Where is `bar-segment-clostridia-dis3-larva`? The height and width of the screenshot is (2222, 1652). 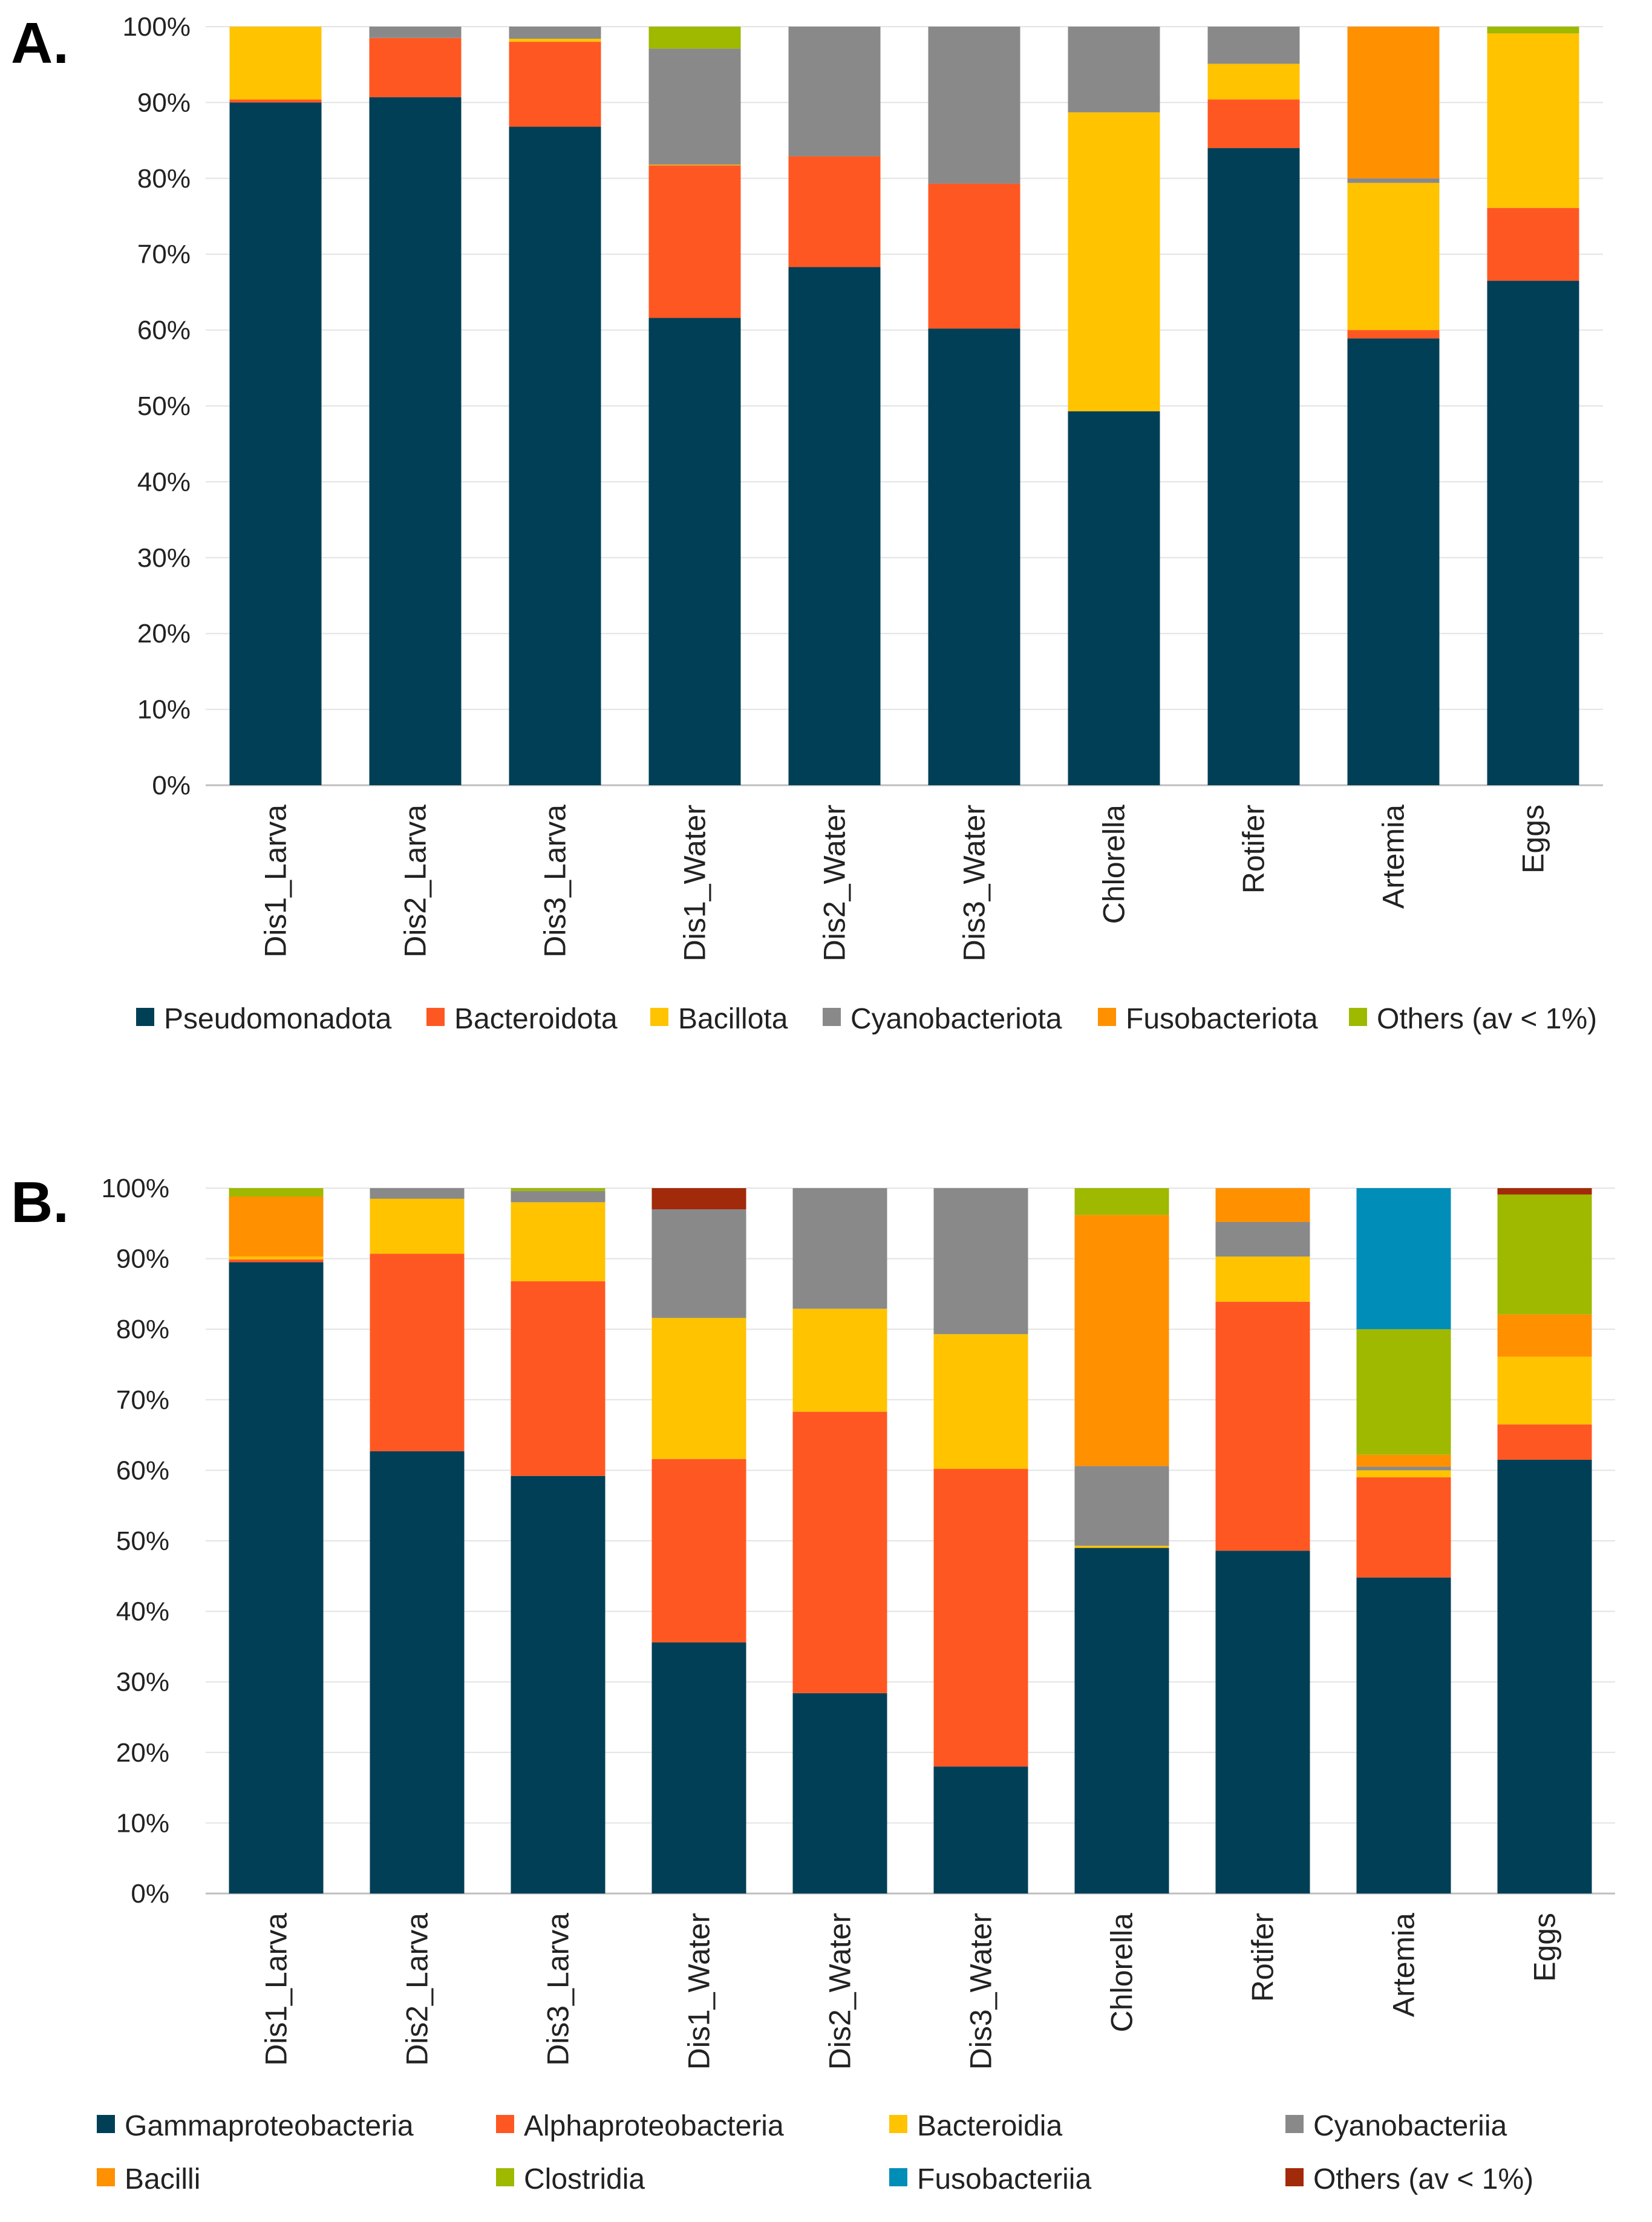
bar-segment-clostridia-dis3-larva is located at coordinates (558, 1189).